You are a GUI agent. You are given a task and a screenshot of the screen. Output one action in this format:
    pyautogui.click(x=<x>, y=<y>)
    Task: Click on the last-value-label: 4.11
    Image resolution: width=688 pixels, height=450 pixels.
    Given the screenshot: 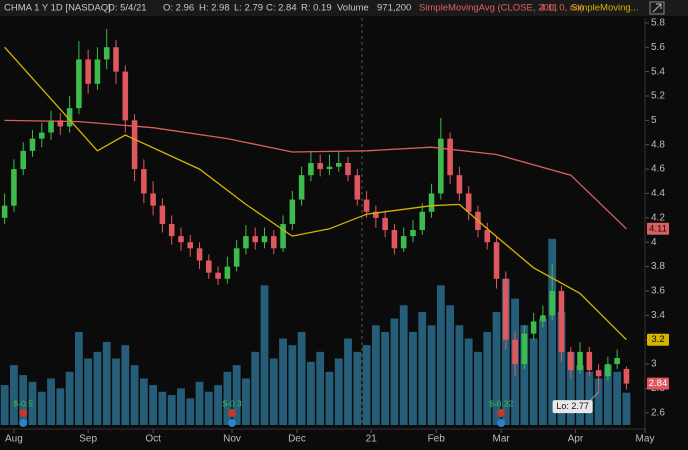 What is the action you would take?
    pyautogui.click(x=658, y=228)
    